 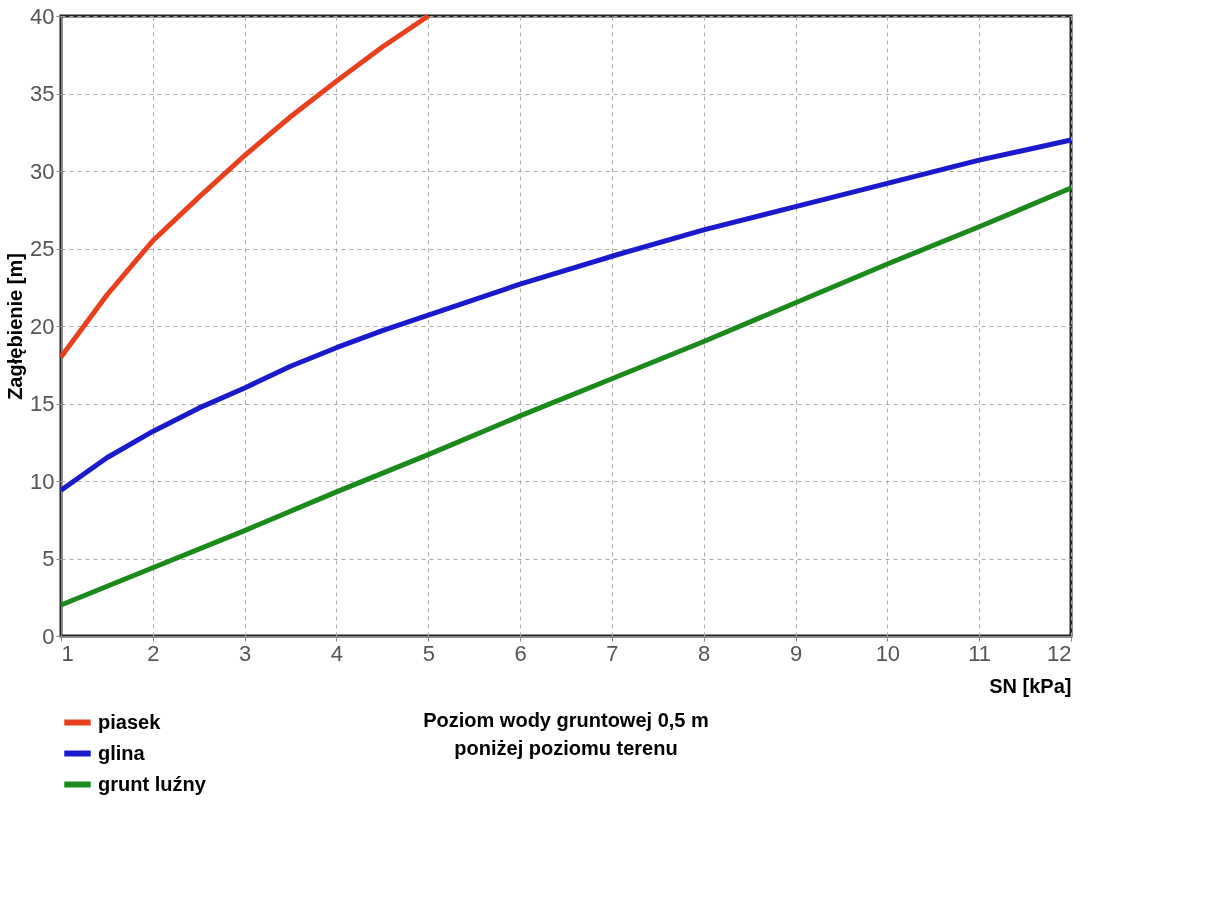 I want to click on legend-label: glina, so click(x=122, y=752).